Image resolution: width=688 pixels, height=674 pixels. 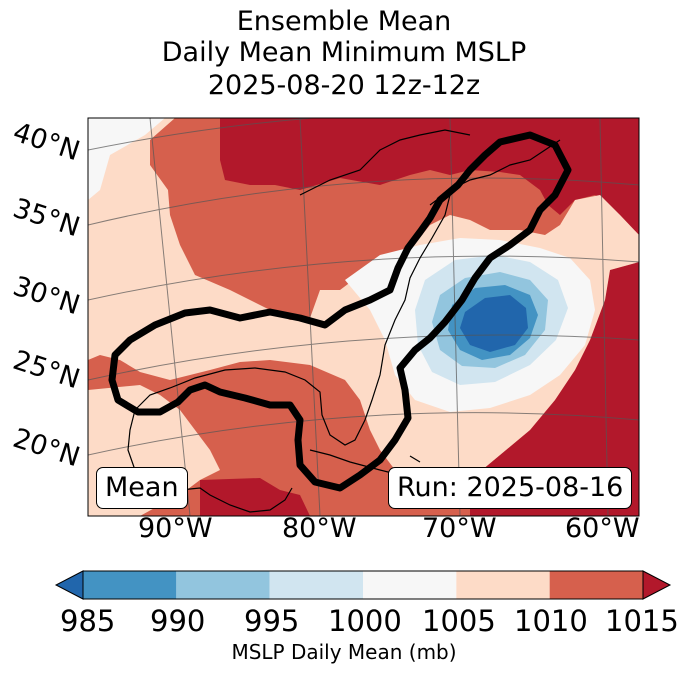 What do you see at coordinates (175, 528) in the screenshot?
I see `lon-label-90: 90°W` at bounding box center [175, 528].